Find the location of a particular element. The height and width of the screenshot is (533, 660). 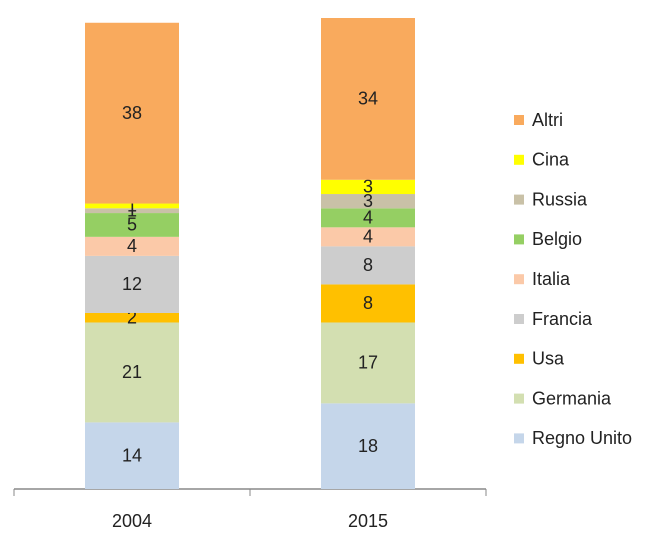

data-label: 18 is located at coordinates (368, 446).